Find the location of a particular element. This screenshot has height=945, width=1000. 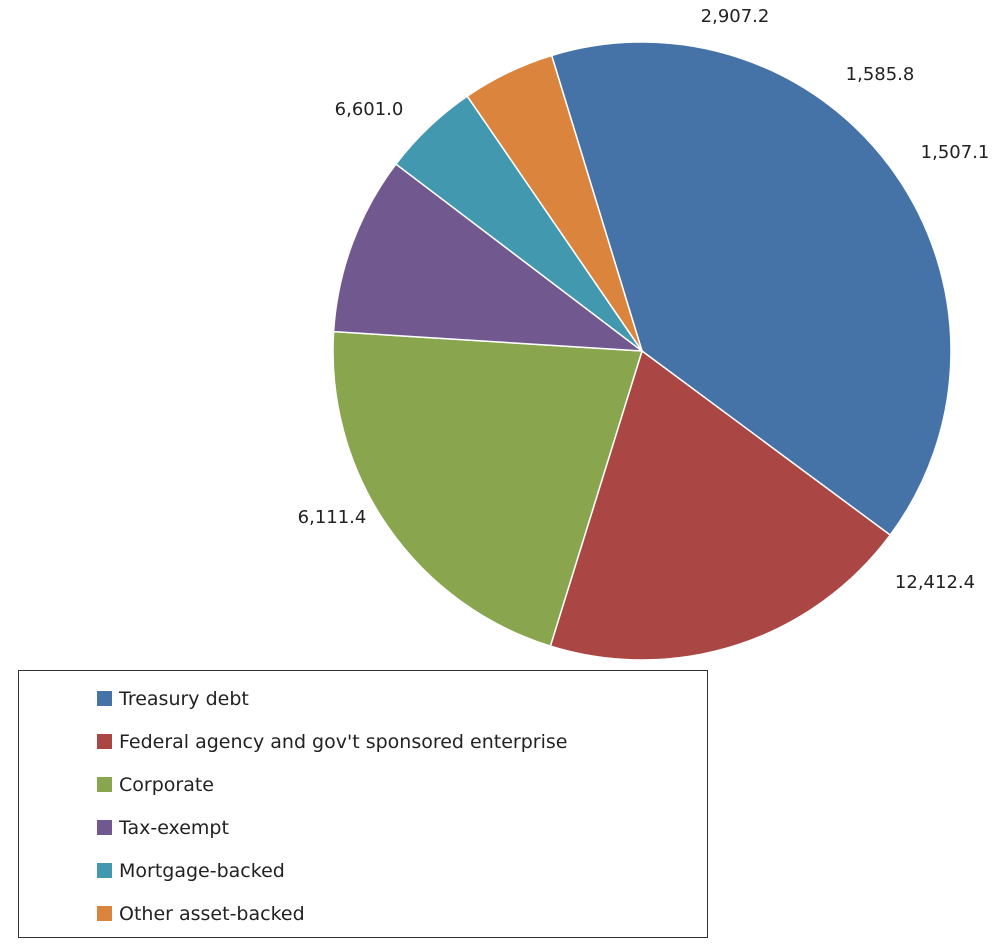

legend-label: Tax-exempt is located at coordinates (174, 827).